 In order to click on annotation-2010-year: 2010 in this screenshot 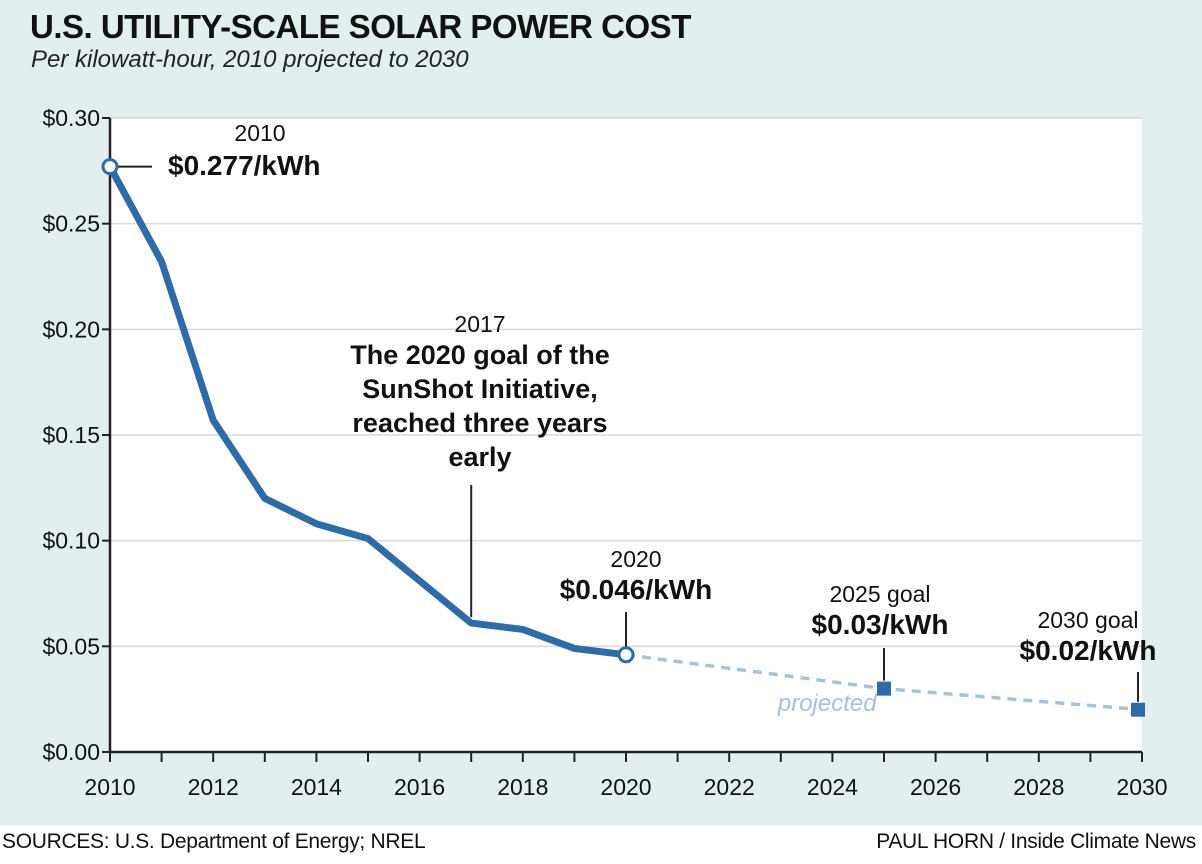, I will do `click(259, 133)`.